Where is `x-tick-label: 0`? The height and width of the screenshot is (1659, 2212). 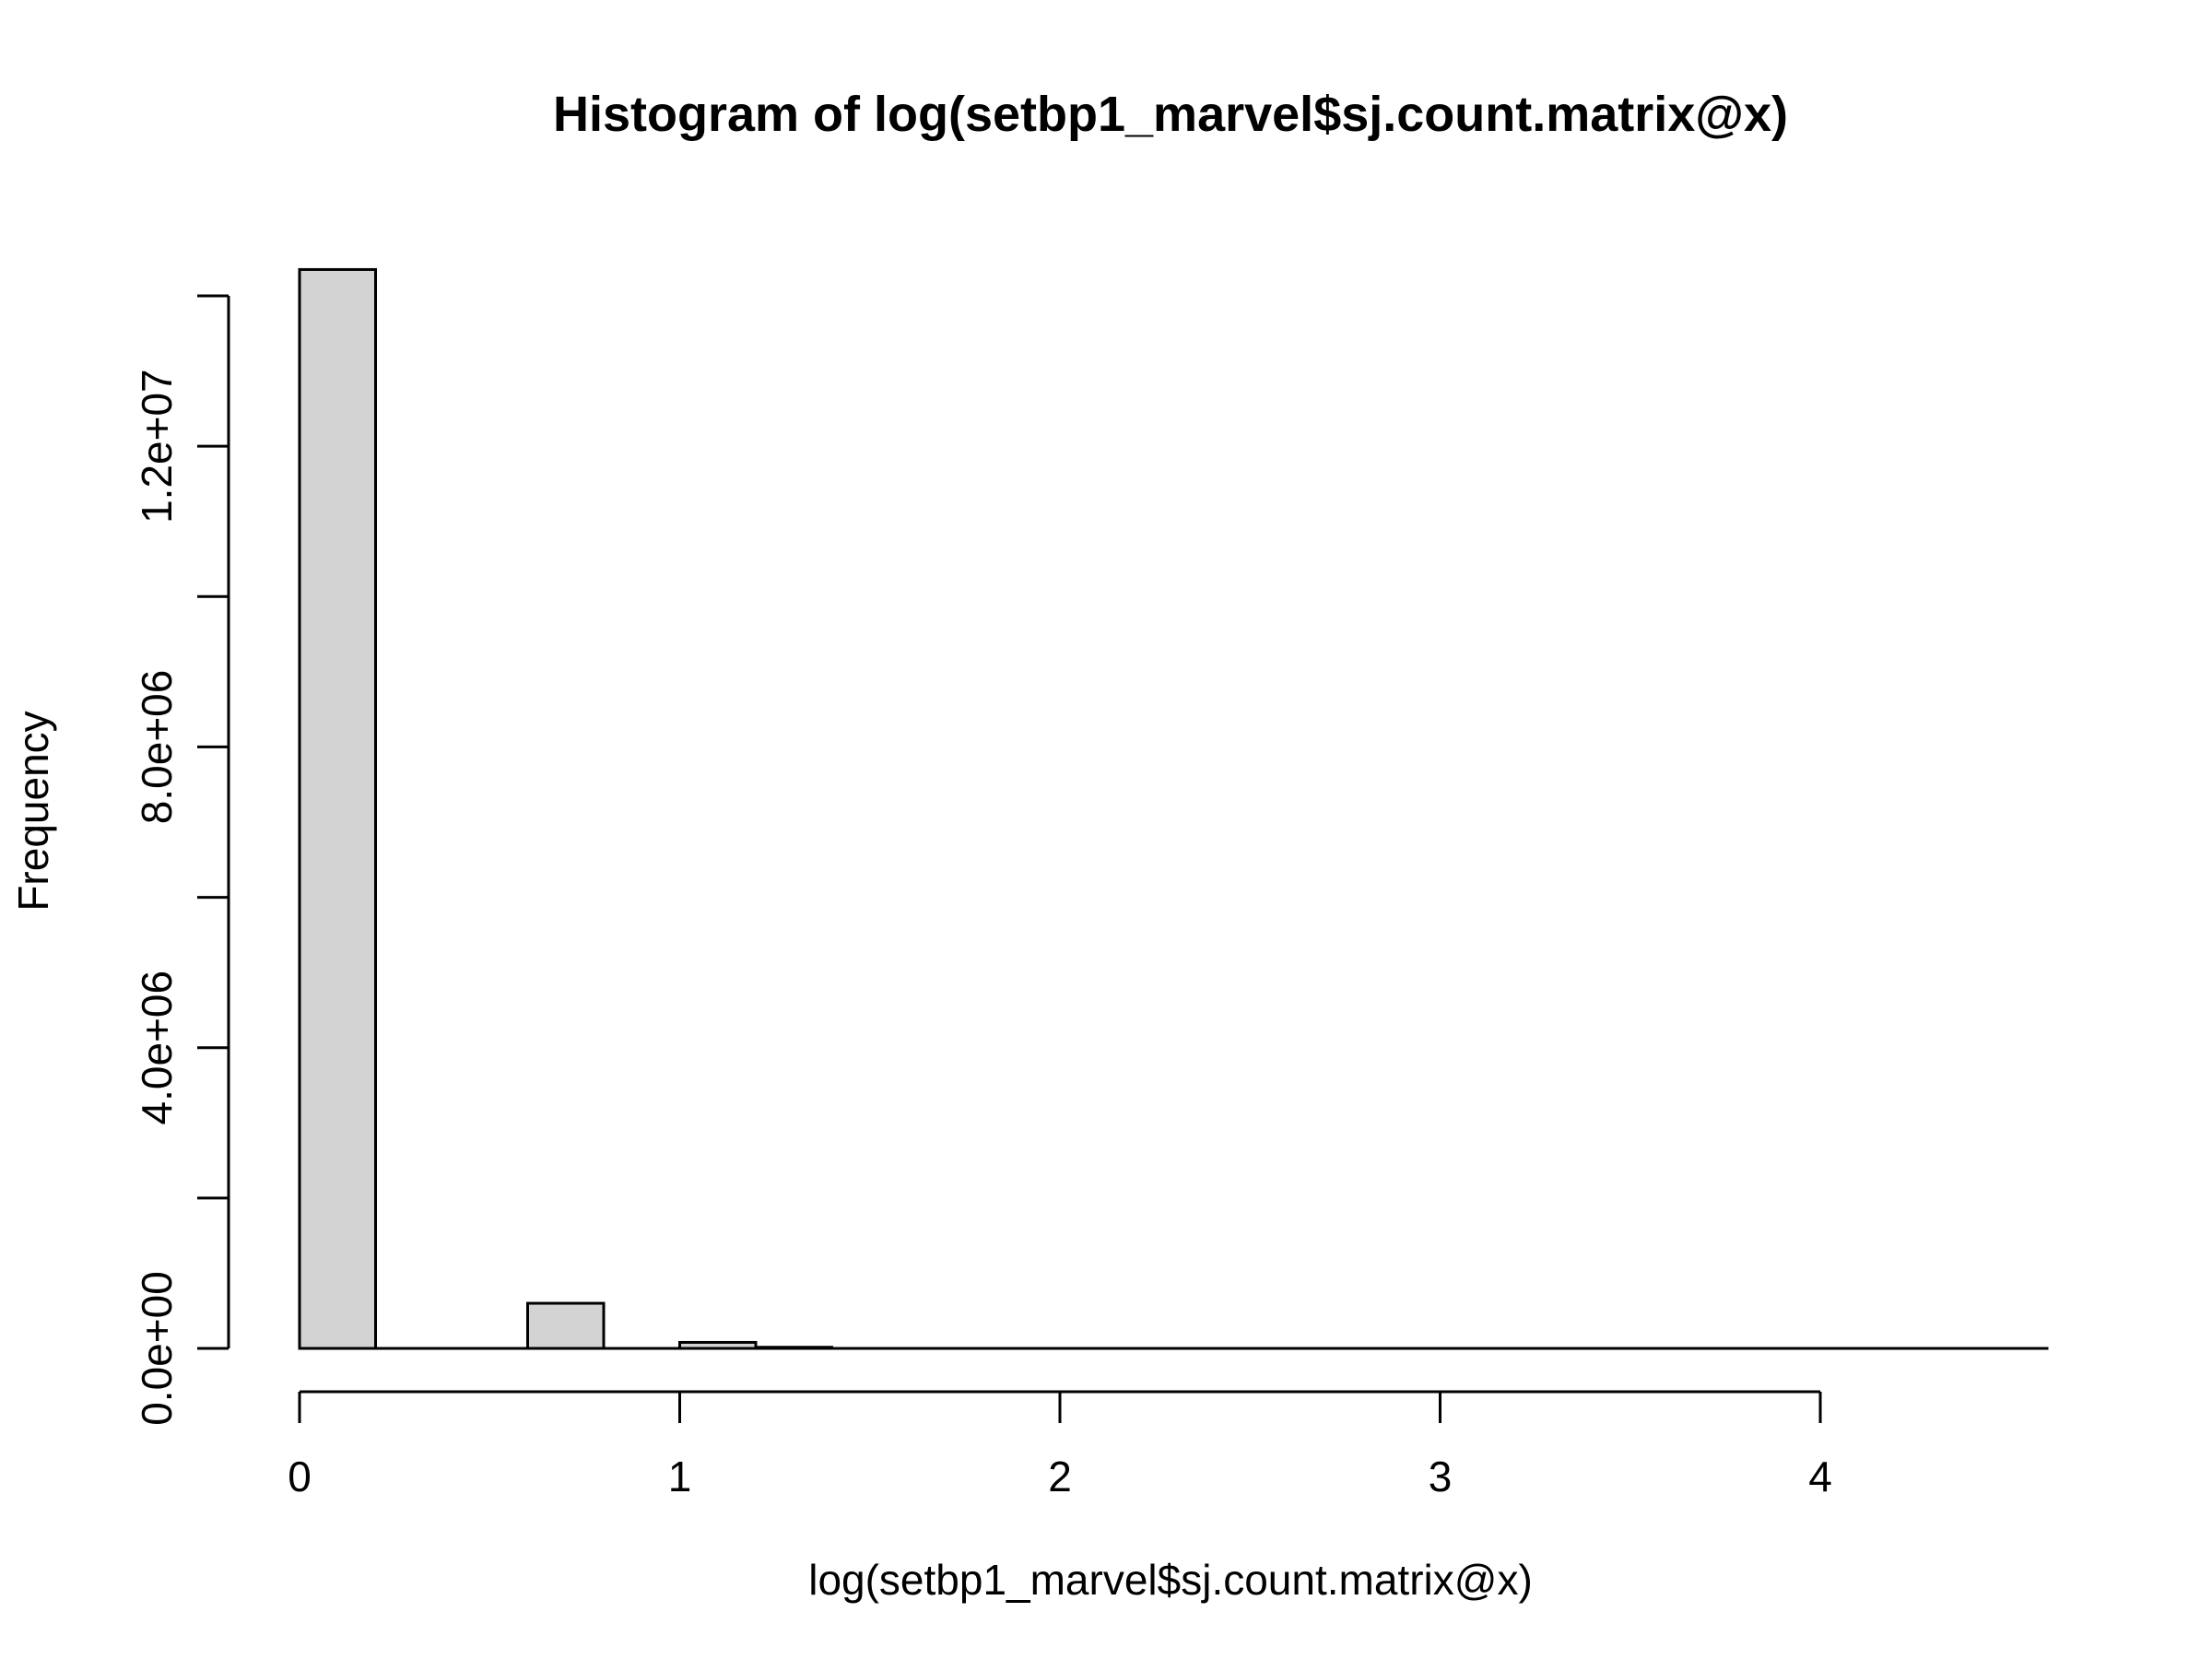
x-tick-label: 0 is located at coordinates (300, 1476).